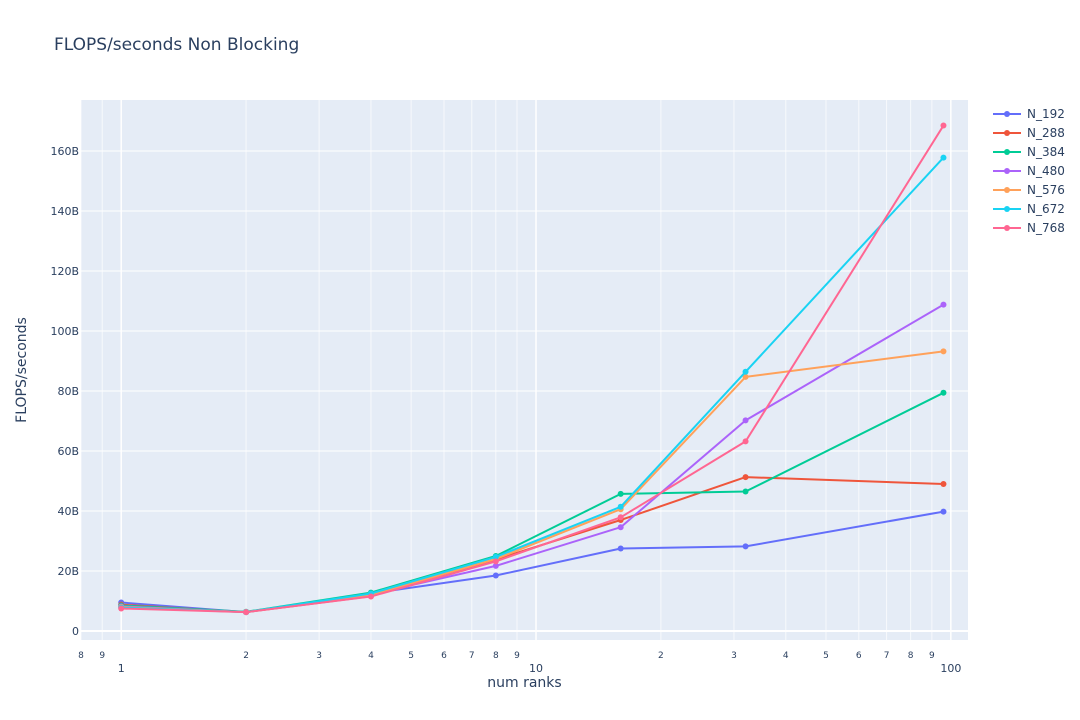 This screenshot has width=1080, height=720. I want to click on legend-label: N_576, so click(1046, 190).